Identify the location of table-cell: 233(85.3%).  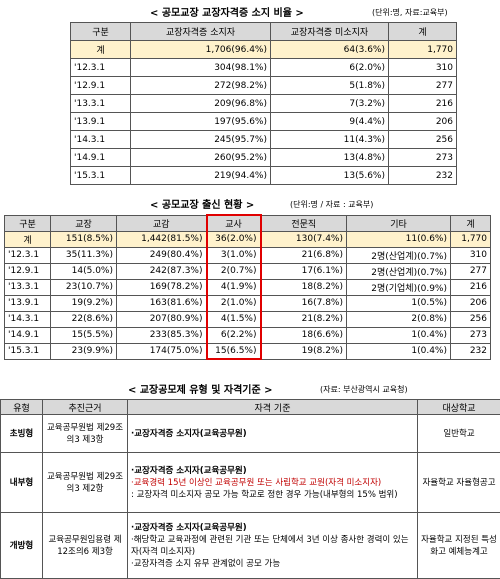
(161, 335).